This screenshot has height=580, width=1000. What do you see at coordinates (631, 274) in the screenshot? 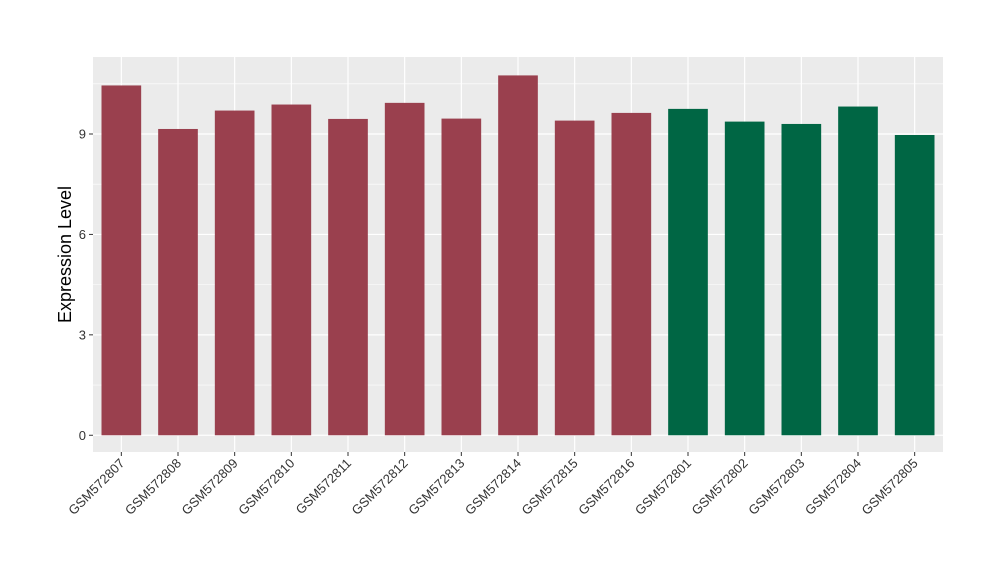
I see `bar-GSM572816` at bounding box center [631, 274].